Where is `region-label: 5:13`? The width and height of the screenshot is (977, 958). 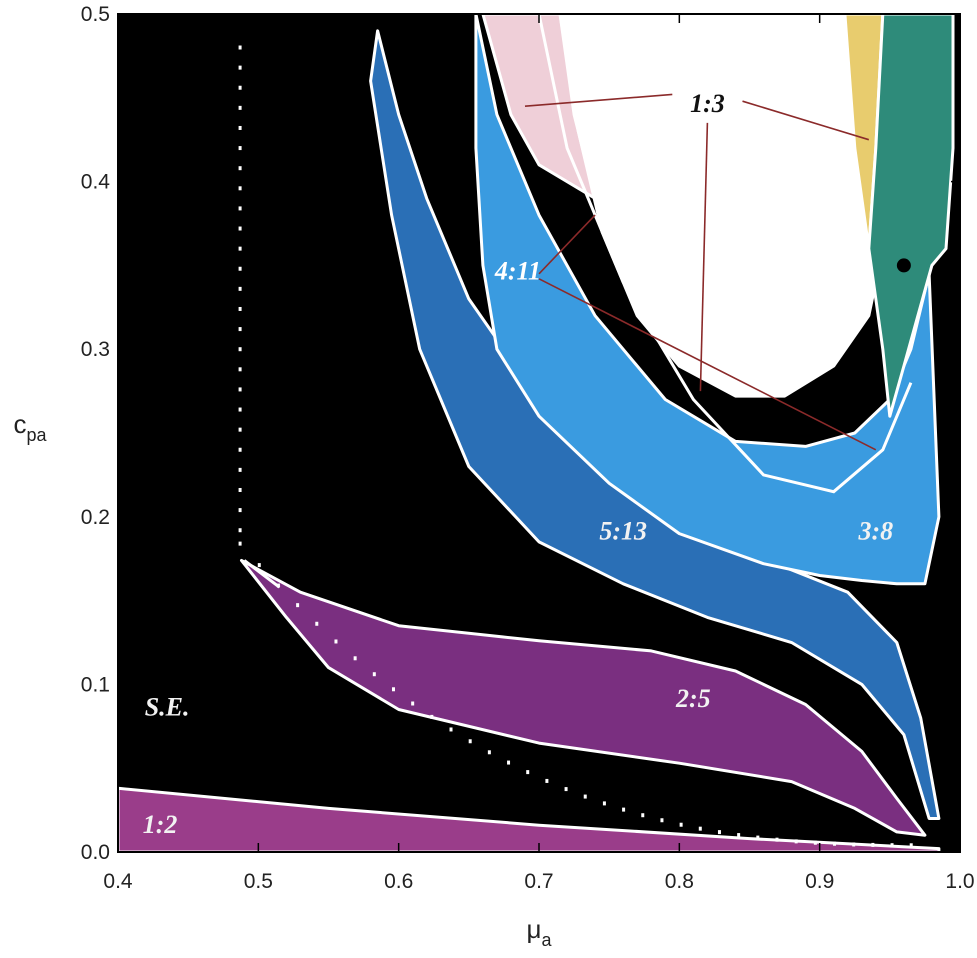 region-label: 5:13 is located at coordinates (623, 531).